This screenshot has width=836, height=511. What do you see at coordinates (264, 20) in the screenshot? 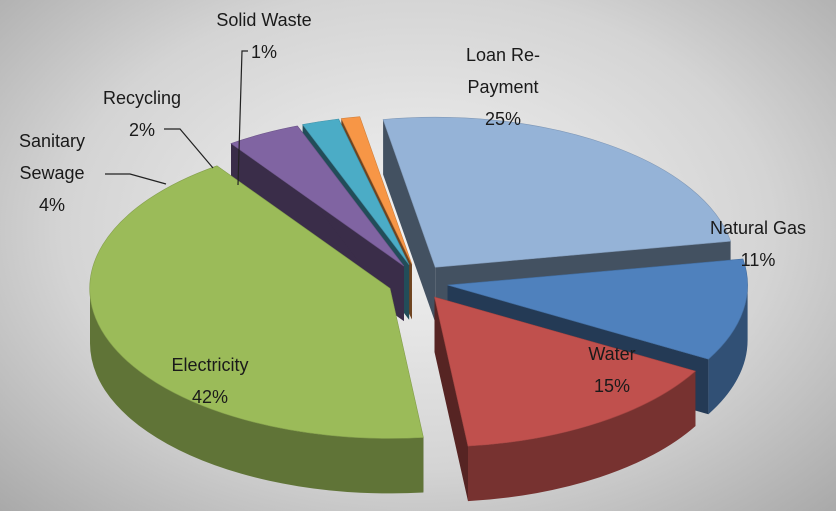
I see `category-name: Solid Waste` at bounding box center [264, 20].